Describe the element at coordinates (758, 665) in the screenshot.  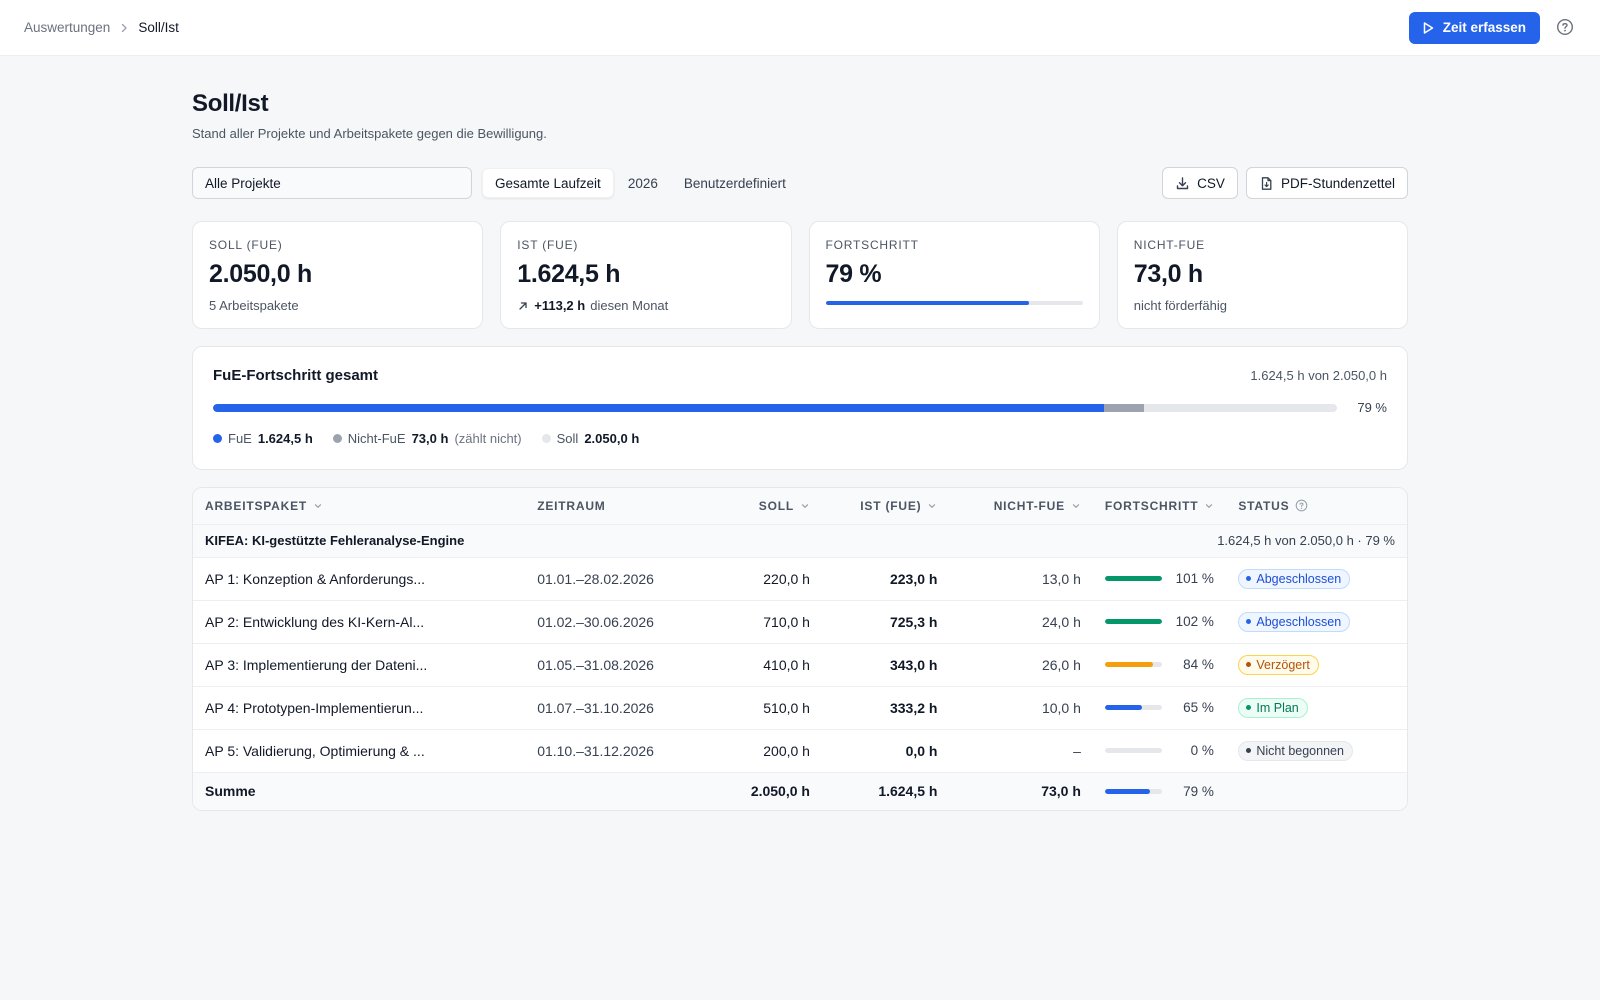
I see `soll-value: 410,0 h` at that location.